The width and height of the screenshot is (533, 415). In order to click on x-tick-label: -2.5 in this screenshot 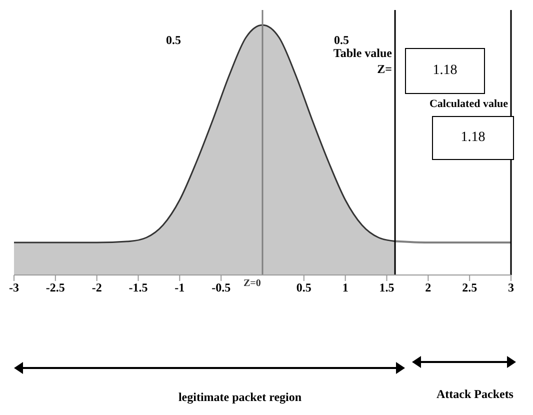, I will do `click(55, 287)`.